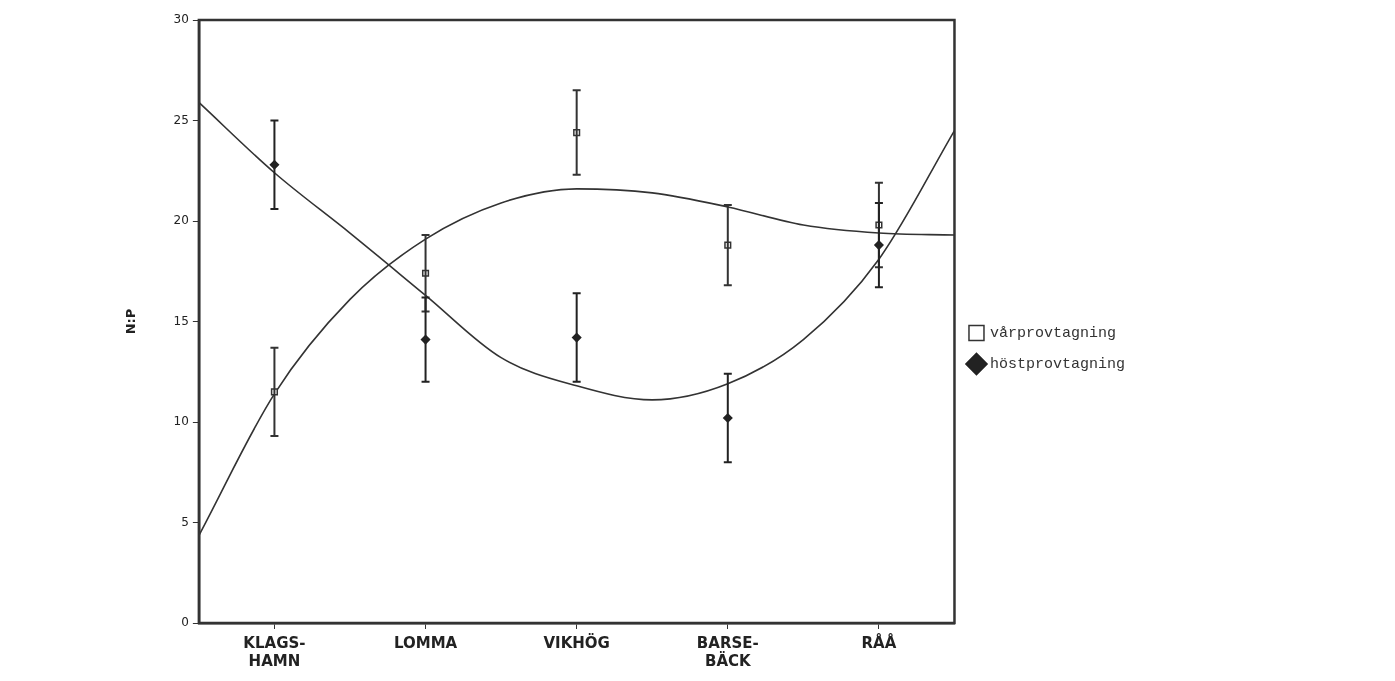  What do you see at coordinates (181, 320) in the screenshot?
I see `y-tick-label: 15` at bounding box center [181, 320].